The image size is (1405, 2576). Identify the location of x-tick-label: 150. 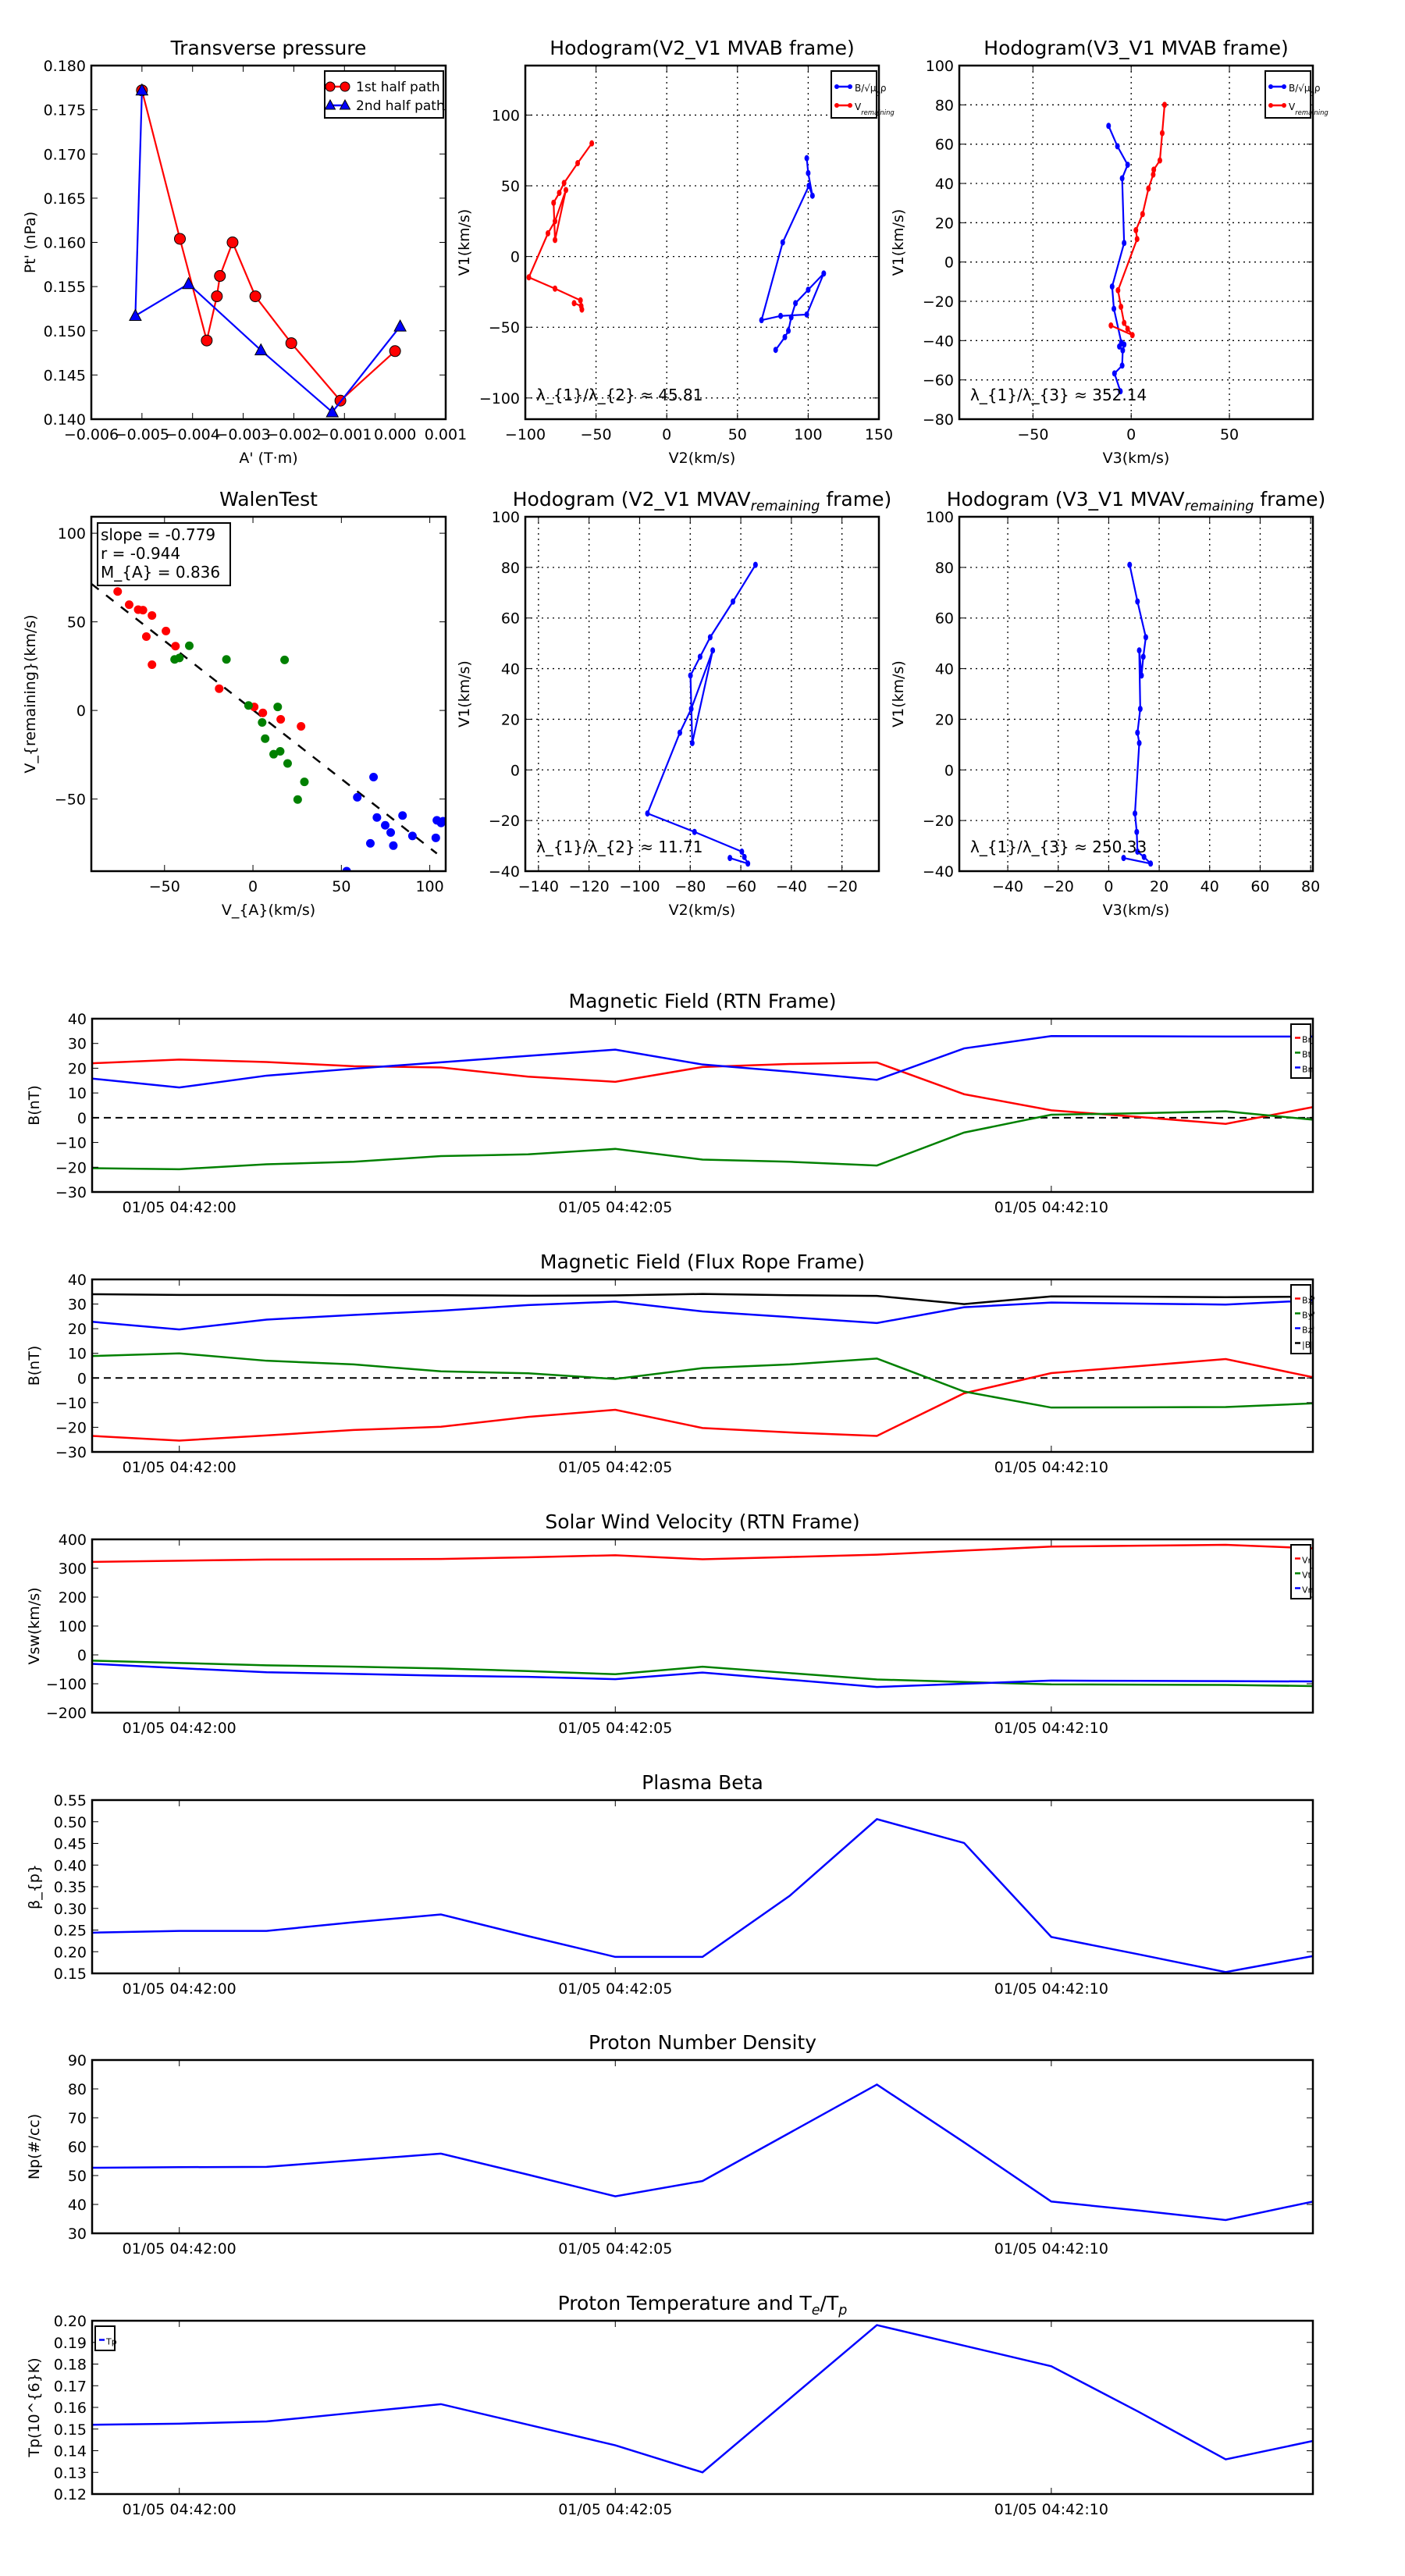
(879, 434).